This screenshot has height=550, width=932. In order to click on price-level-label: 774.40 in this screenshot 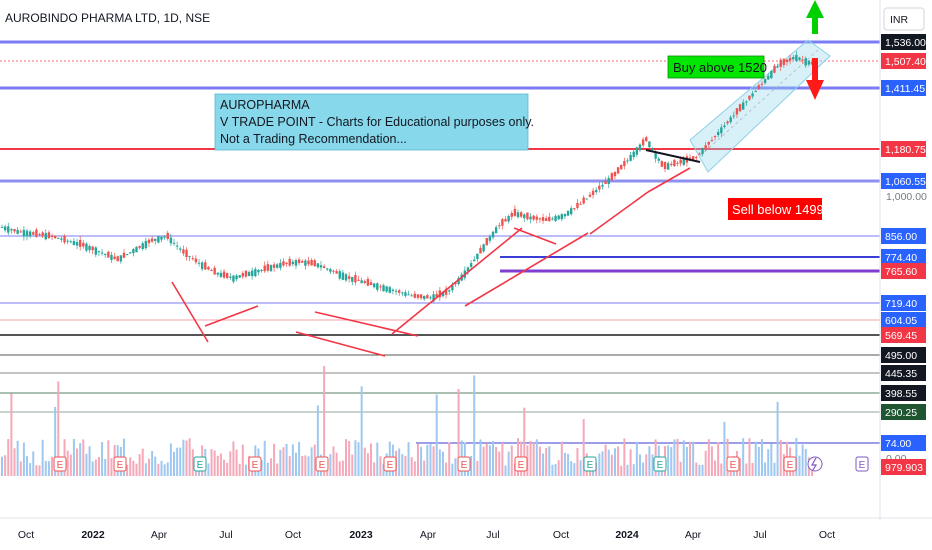, I will do `click(901, 258)`.